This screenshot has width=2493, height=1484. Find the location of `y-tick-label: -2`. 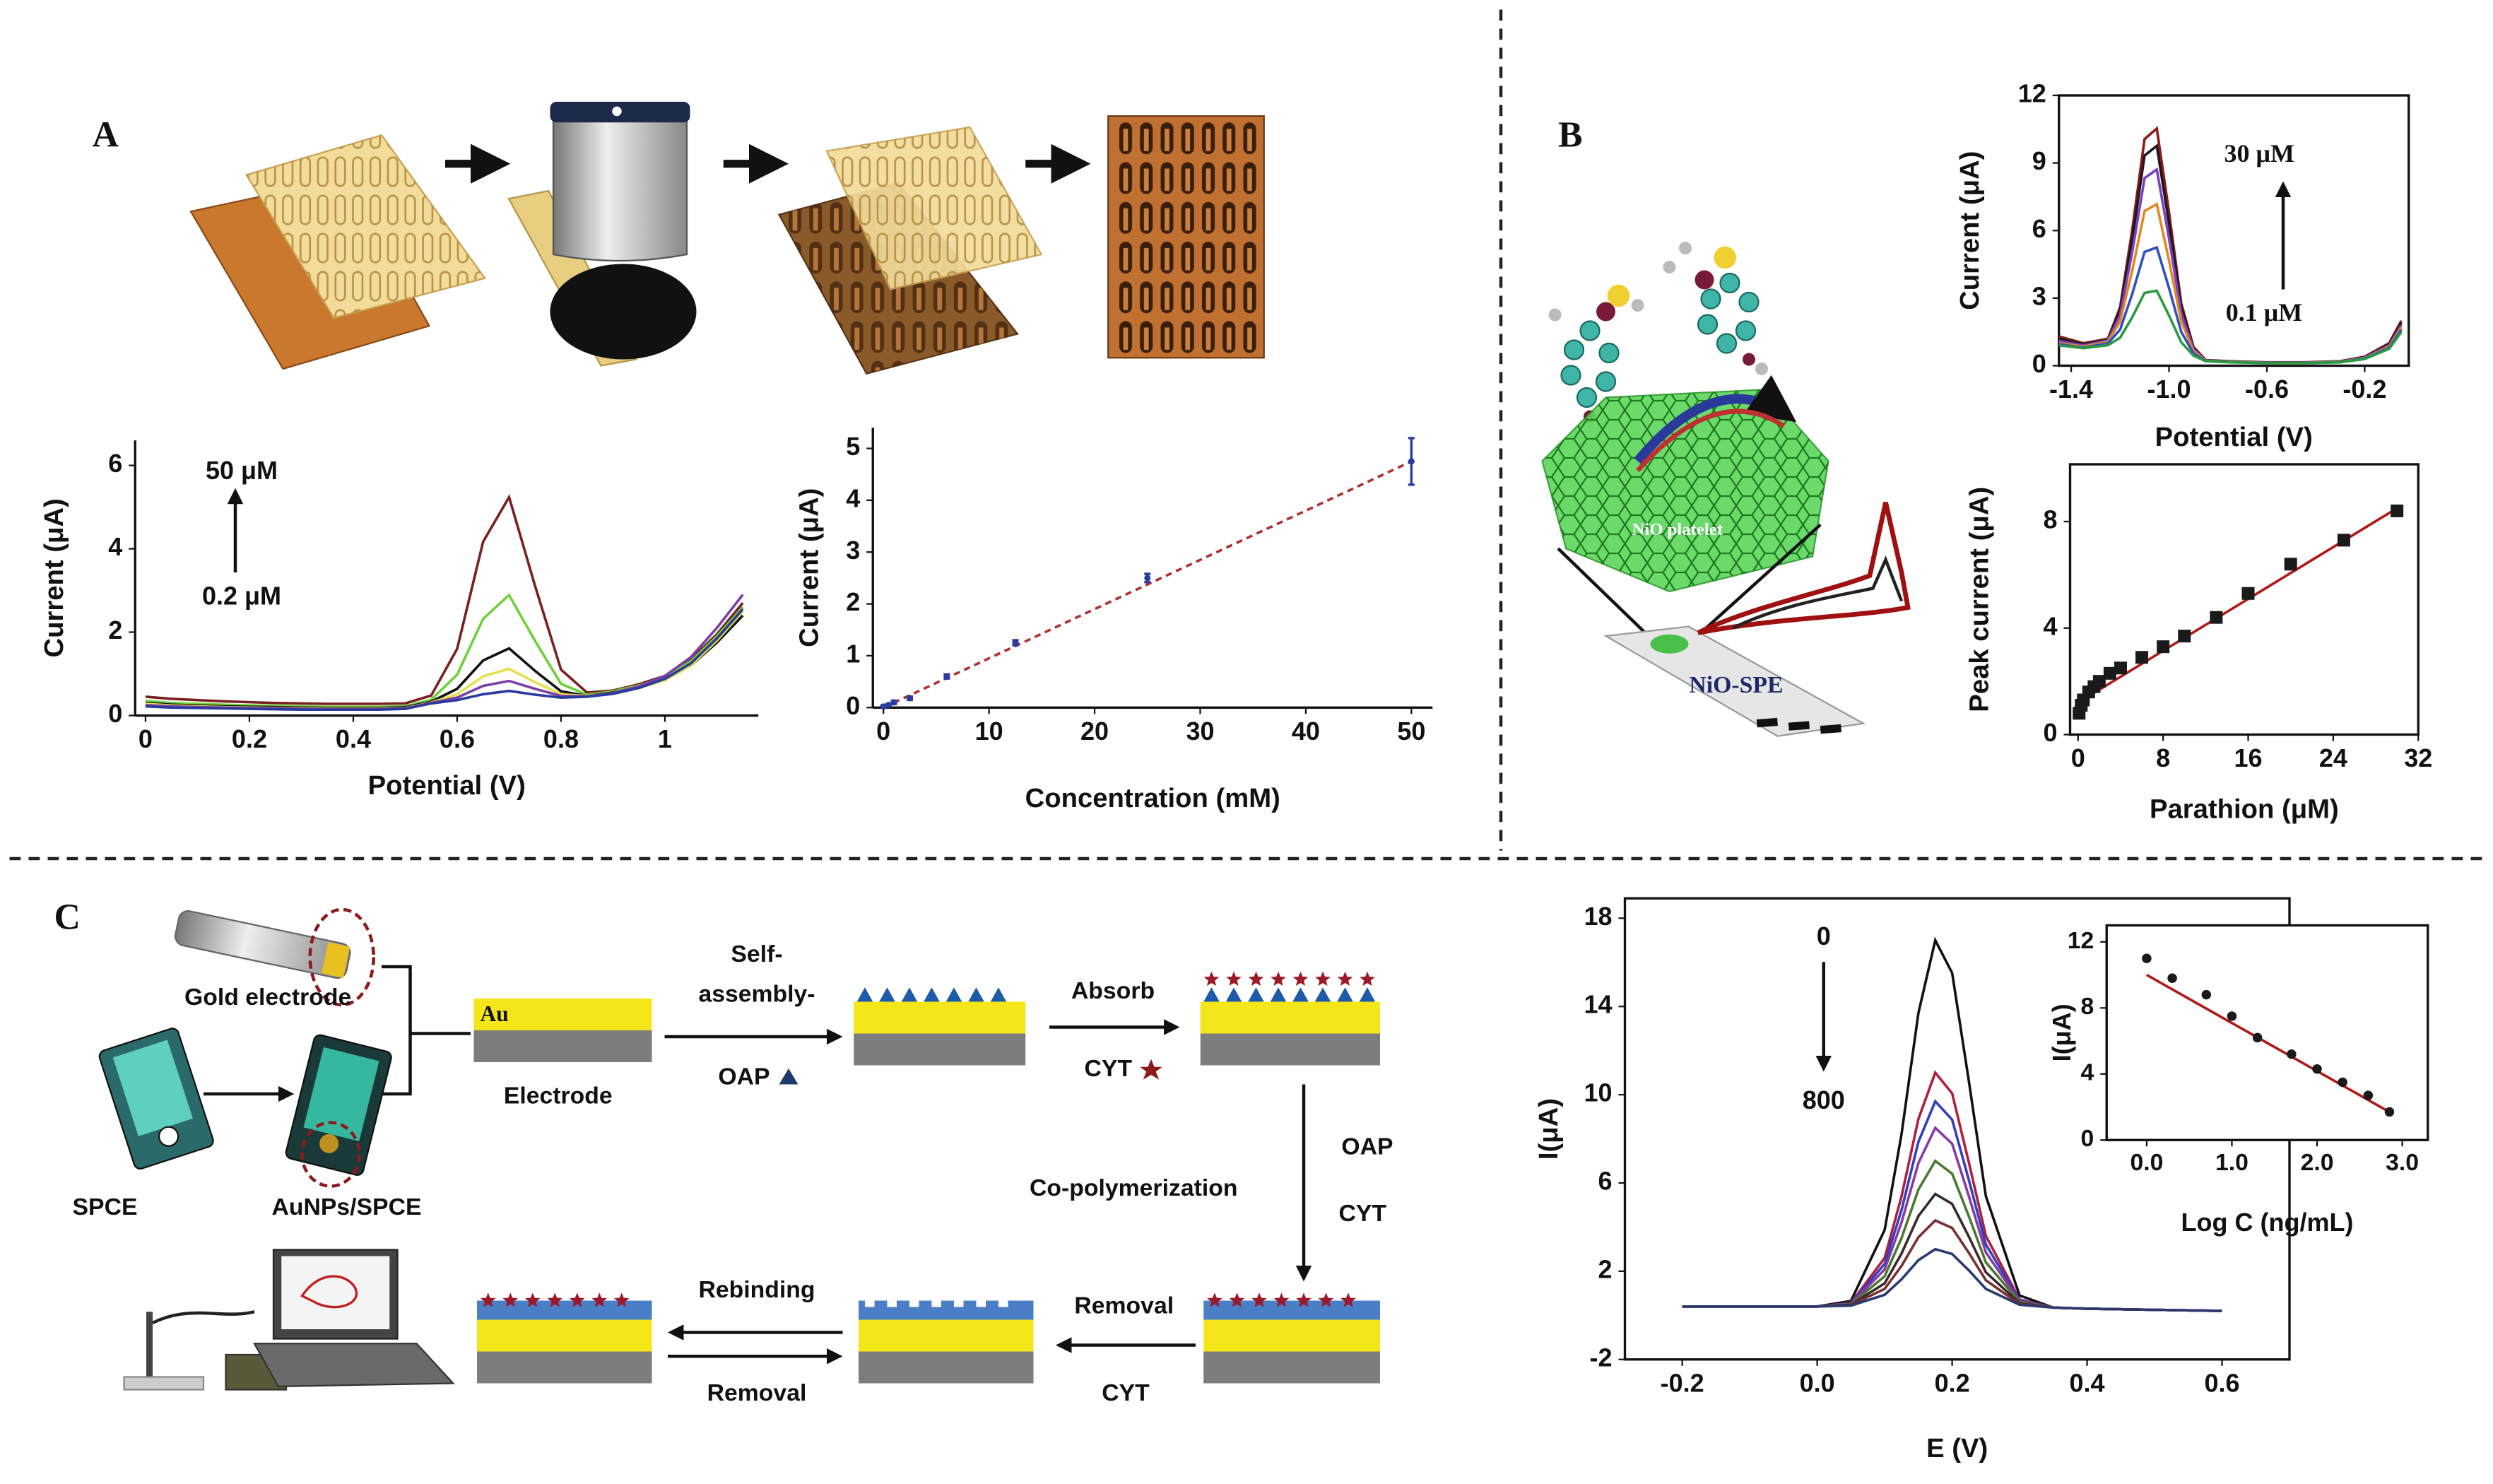

y-tick-label: -2 is located at coordinates (1600, 1357).